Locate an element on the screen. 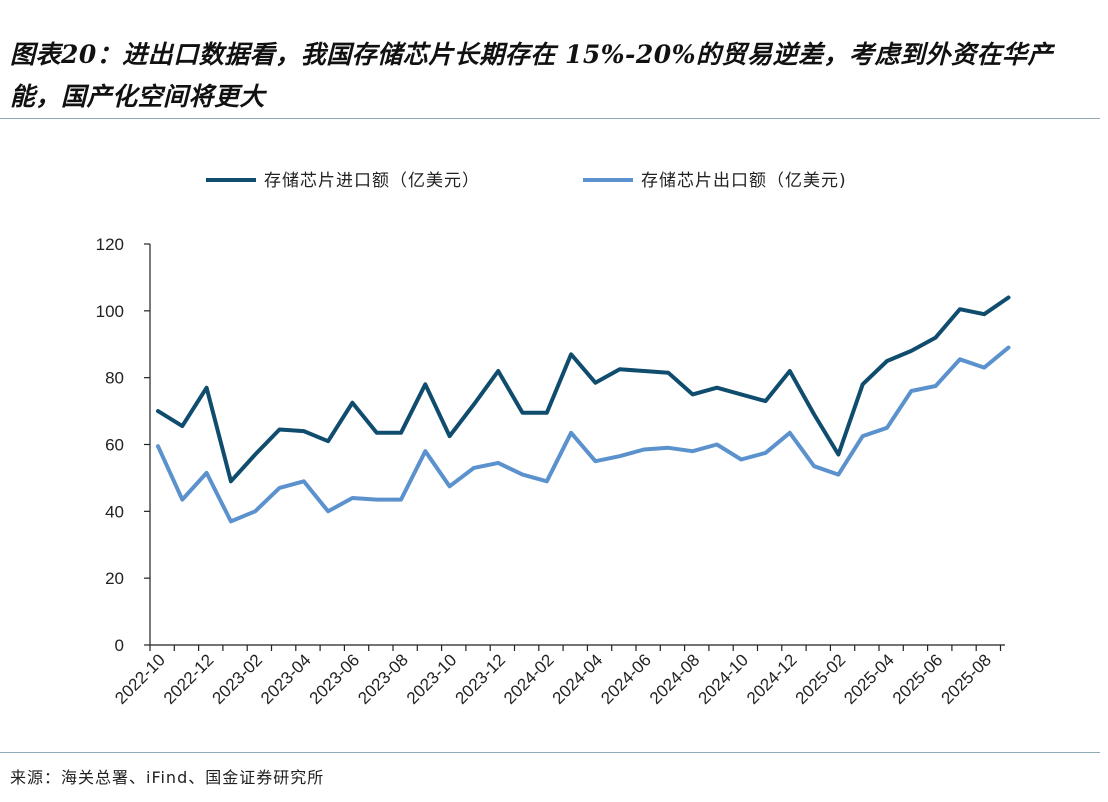 The width and height of the screenshot is (1108, 802). x-tick-label: 2023-02 is located at coordinates (237, 679).